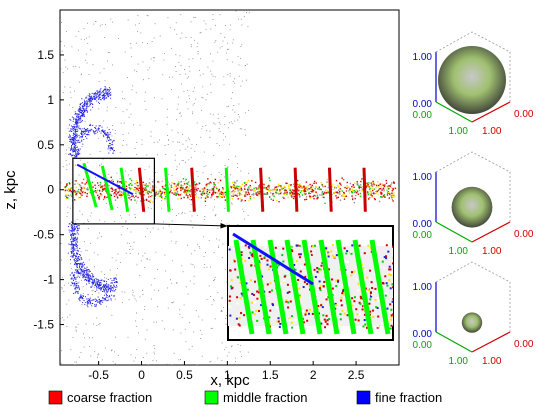 The height and width of the screenshot is (412, 550). Describe the element at coordinates (50, 100) in the screenshot. I see `y-tick-label: 1` at that location.